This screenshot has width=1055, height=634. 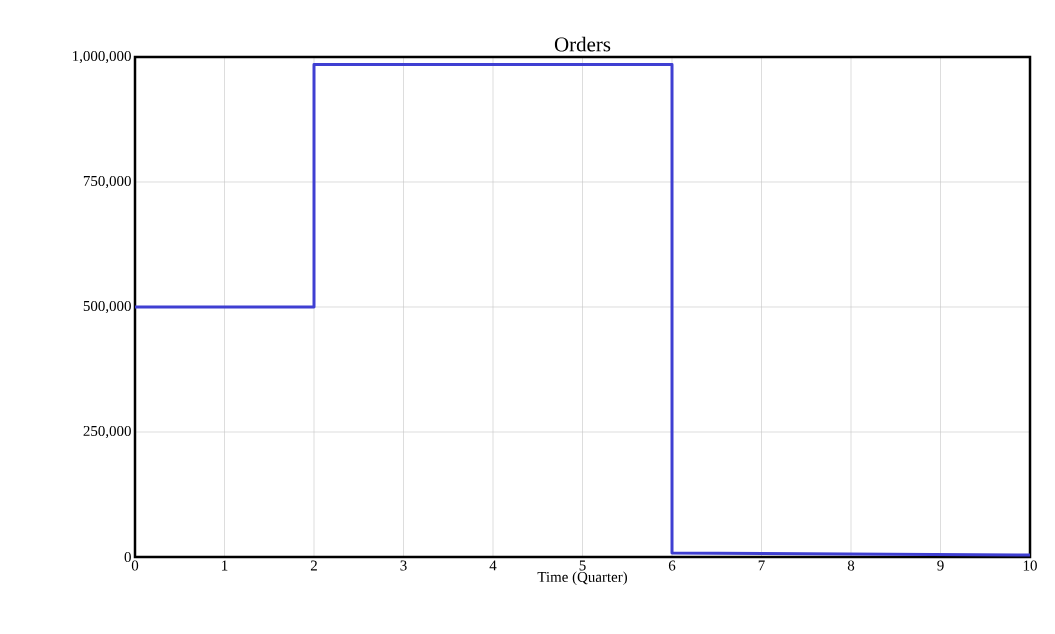 What do you see at coordinates (582, 565) in the screenshot?
I see `x-tick-label: 5` at bounding box center [582, 565].